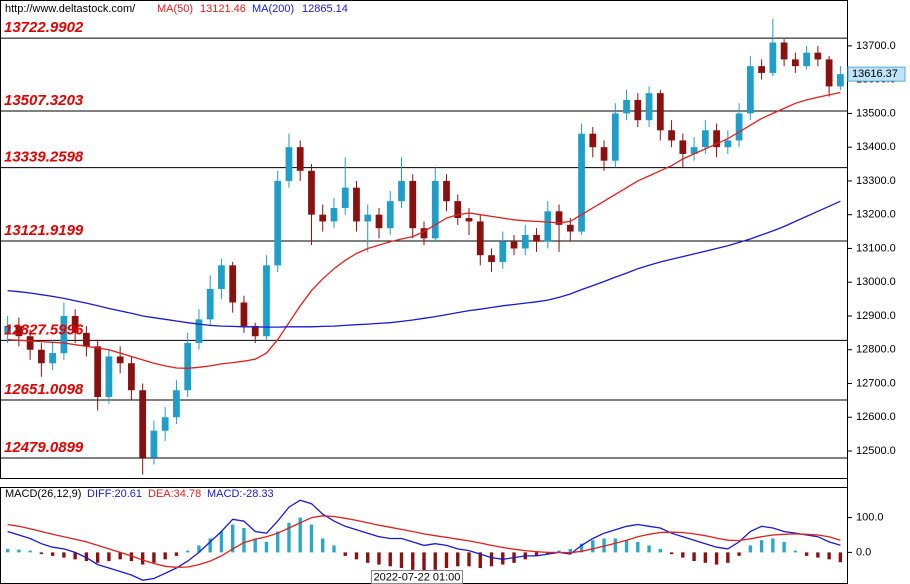 The height and width of the screenshot is (584, 910). I want to click on macd-pane, so click(424, 540).